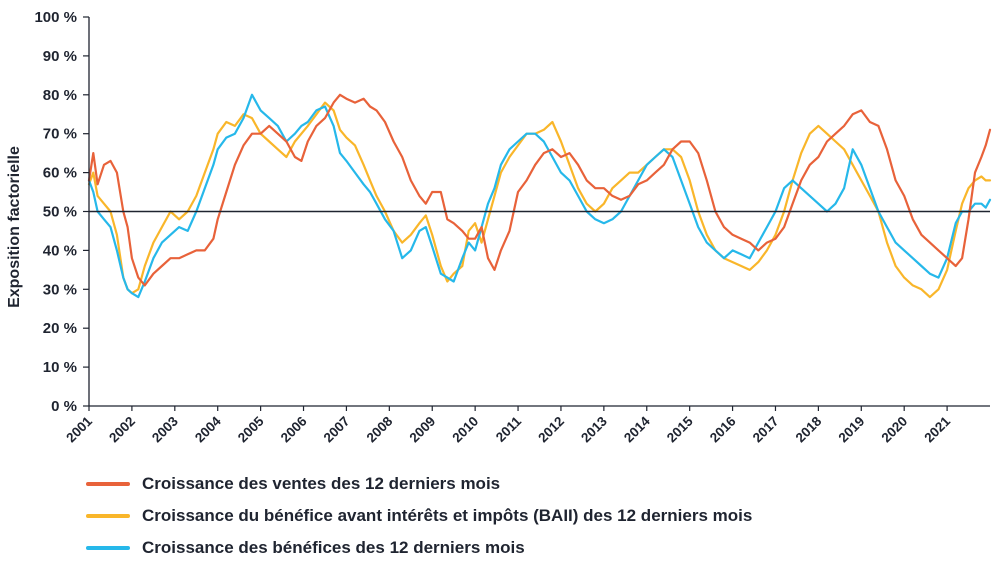  I want to click on x-tick-label: 2020, so click(894, 430).